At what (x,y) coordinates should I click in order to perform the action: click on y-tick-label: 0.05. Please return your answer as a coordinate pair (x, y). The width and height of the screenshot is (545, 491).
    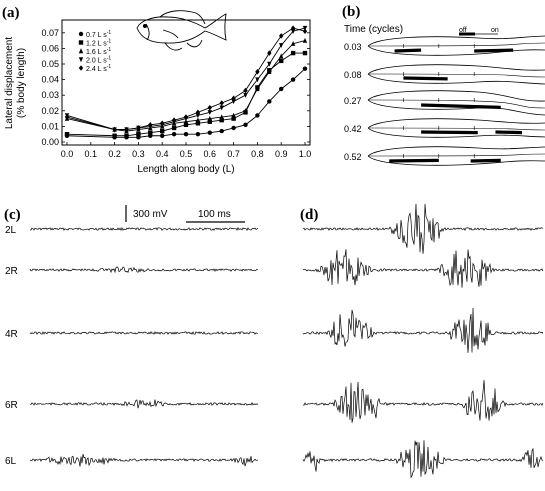
    Looking at the image, I should click on (50, 64).